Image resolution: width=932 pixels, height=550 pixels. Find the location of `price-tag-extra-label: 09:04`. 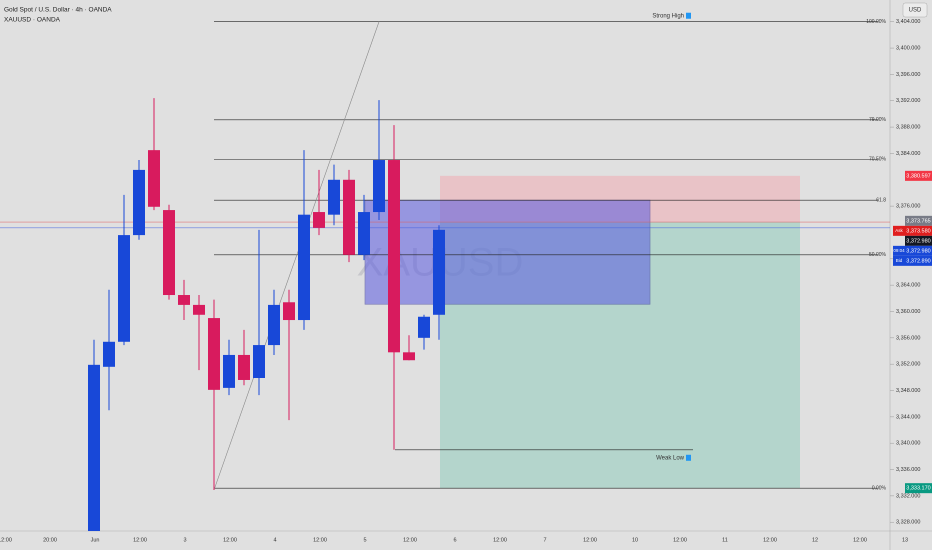

price-tag-extra-label: 09:04 is located at coordinates (899, 250).